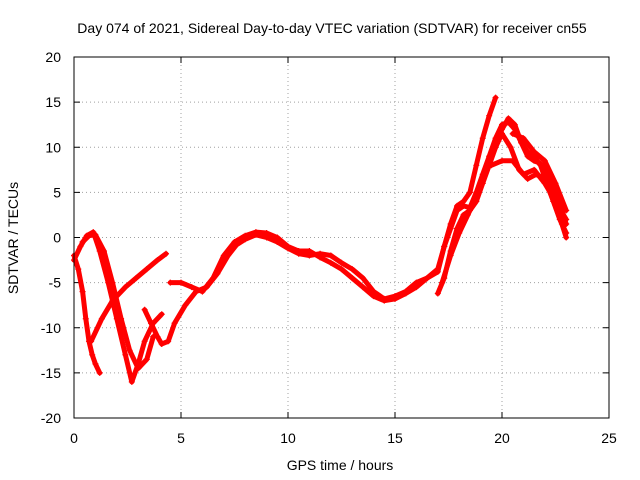 The height and width of the screenshot is (480, 640). What do you see at coordinates (74, 438) in the screenshot?
I see `x-tick-label: 0` at bounding box center [74, 438].